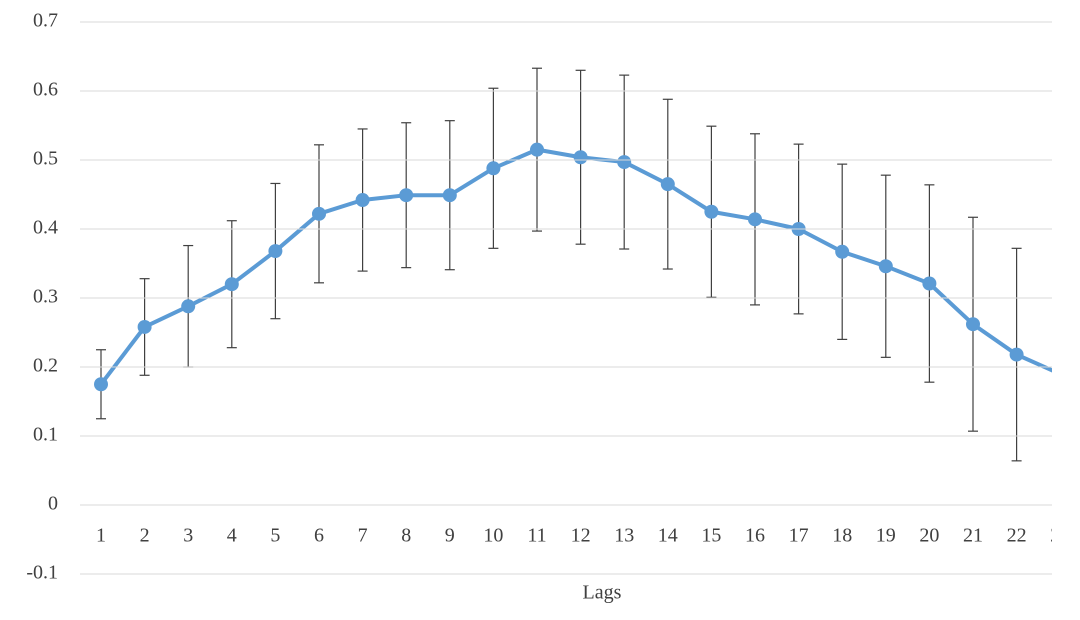  Describe the element at coordinates (799, 536) in the screenshot. I see `x-tick-label: 17` at that location.